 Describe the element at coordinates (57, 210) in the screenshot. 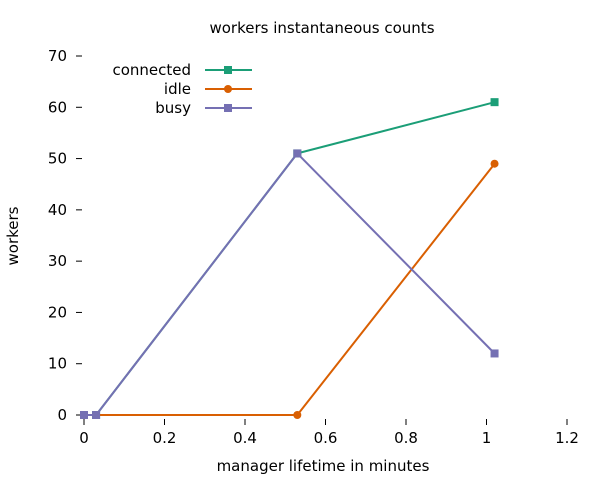

I see `y-tick-label: 40` at that location.